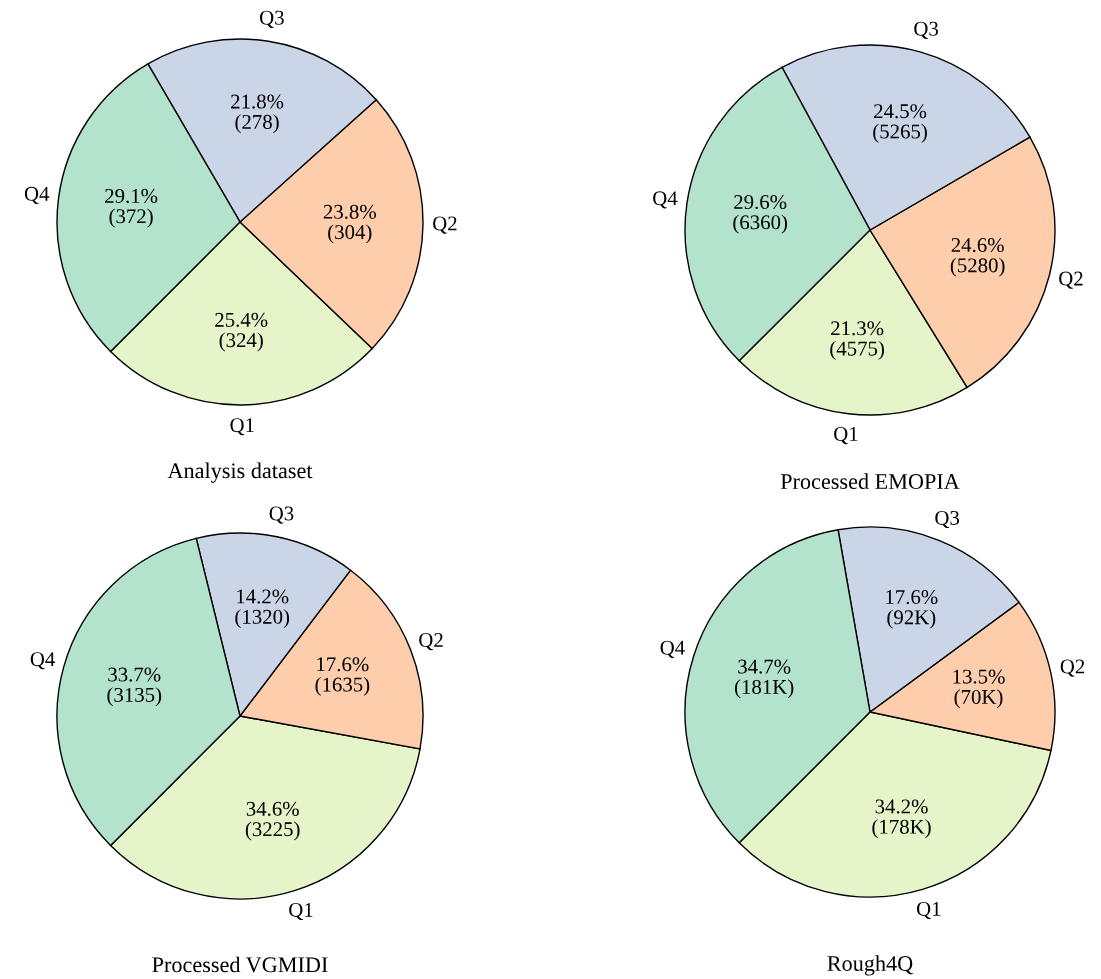  Describe the element at coordinates (241, 332) in the screenshot. I see `data-label: 25.4% (324)` at that location.